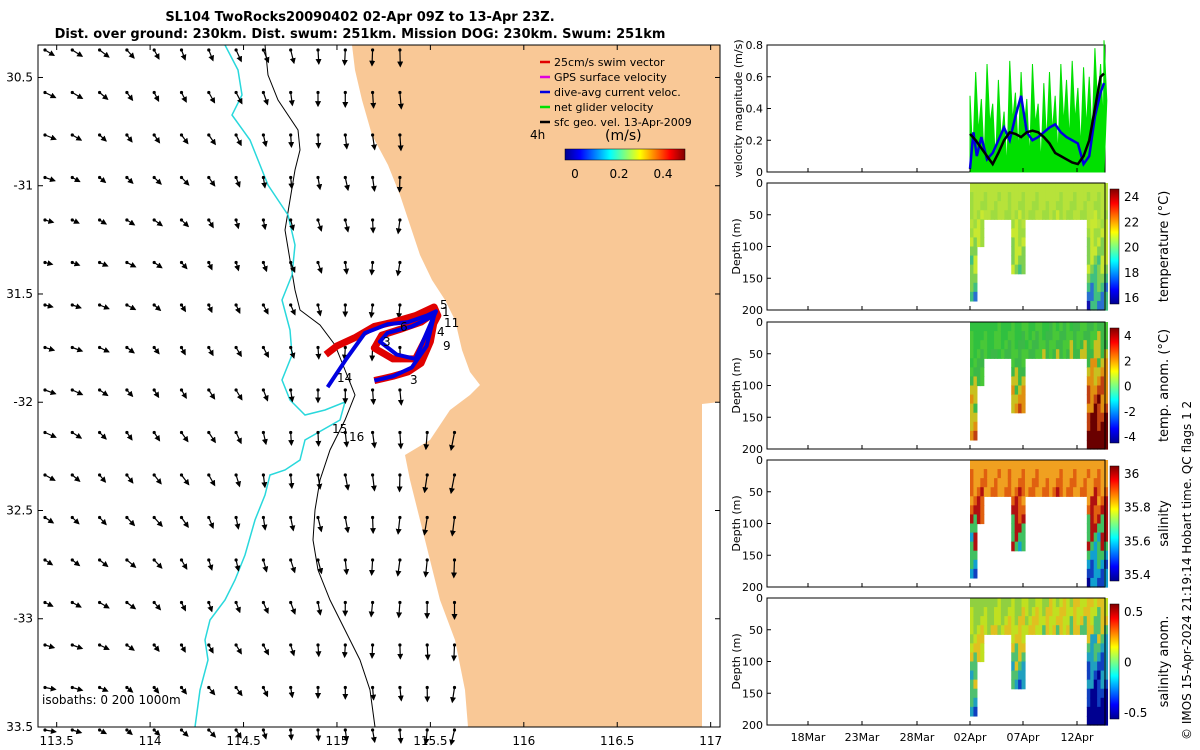  Describe the element at coordinates (1164, 662) in the screenshot. I see `colorbar-label: salinity anom.` at that location.